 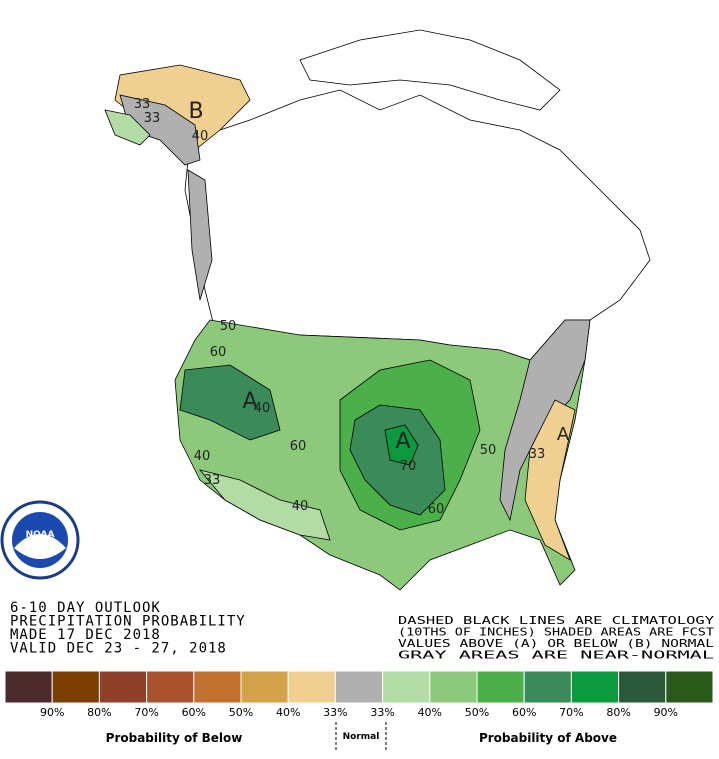 I want to click on note-line: (10THS OF INCHES) SHADED AREAS ARE FCST, so click(x=556, y=633).